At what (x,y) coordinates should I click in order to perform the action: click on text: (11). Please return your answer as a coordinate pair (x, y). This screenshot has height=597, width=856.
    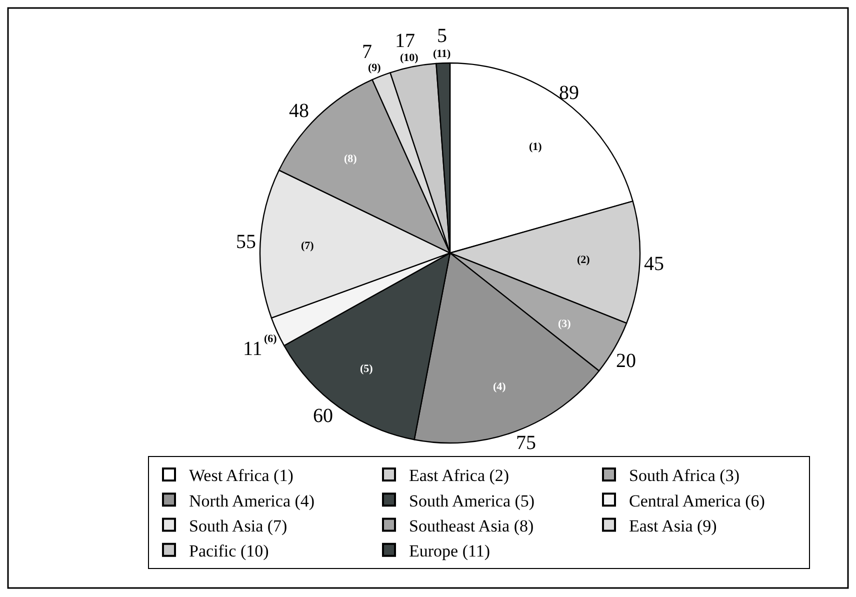
    Looking at the image, I should click on (442, 54).